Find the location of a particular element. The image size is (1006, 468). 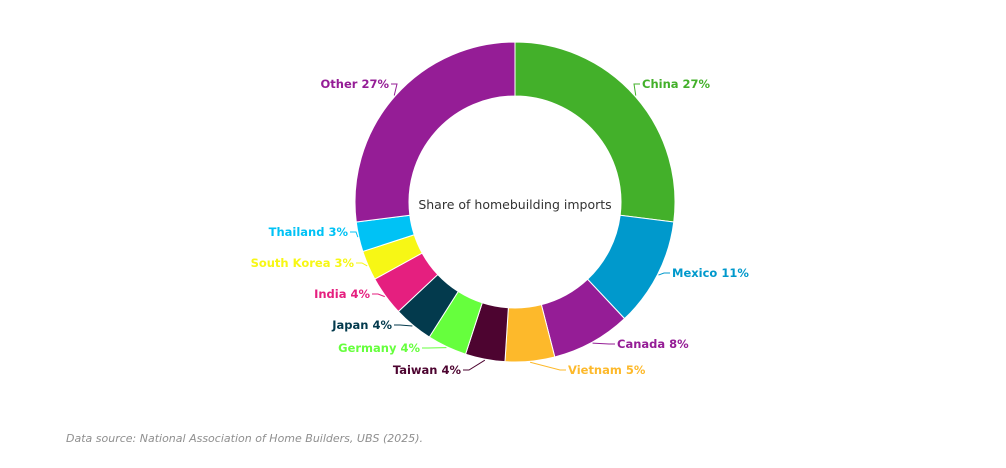

label-vietnam: Vietnam 5% is located at coordinates (607, 370).